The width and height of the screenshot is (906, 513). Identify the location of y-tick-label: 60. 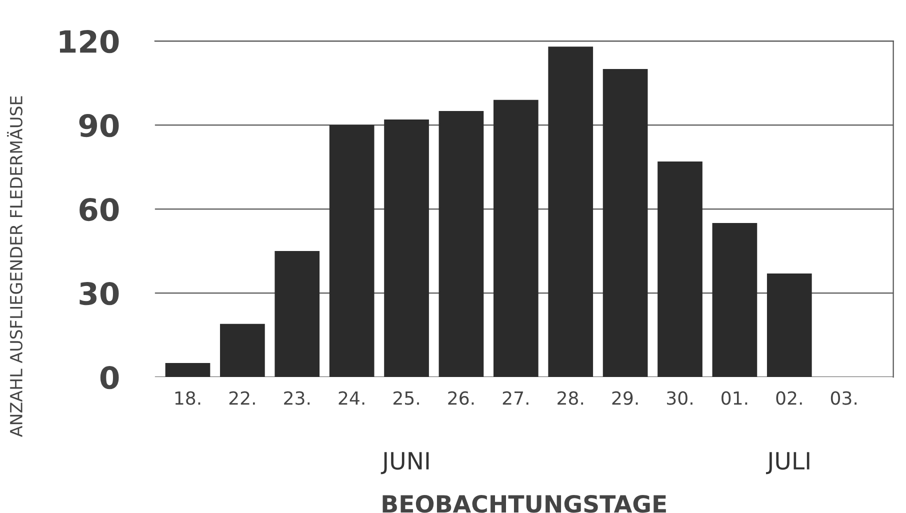
(99, 210).